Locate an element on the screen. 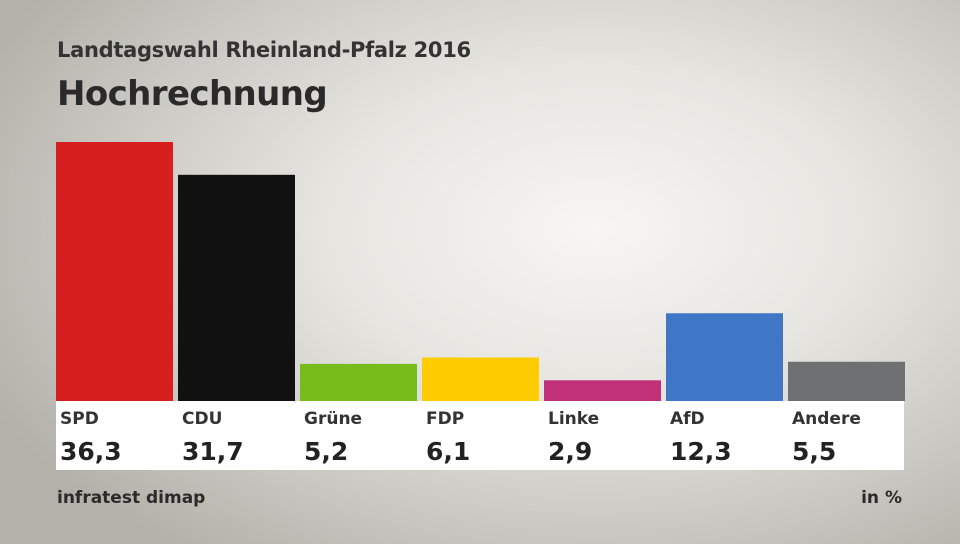  data-label: 5,5 is located at coordinates (814, 451).